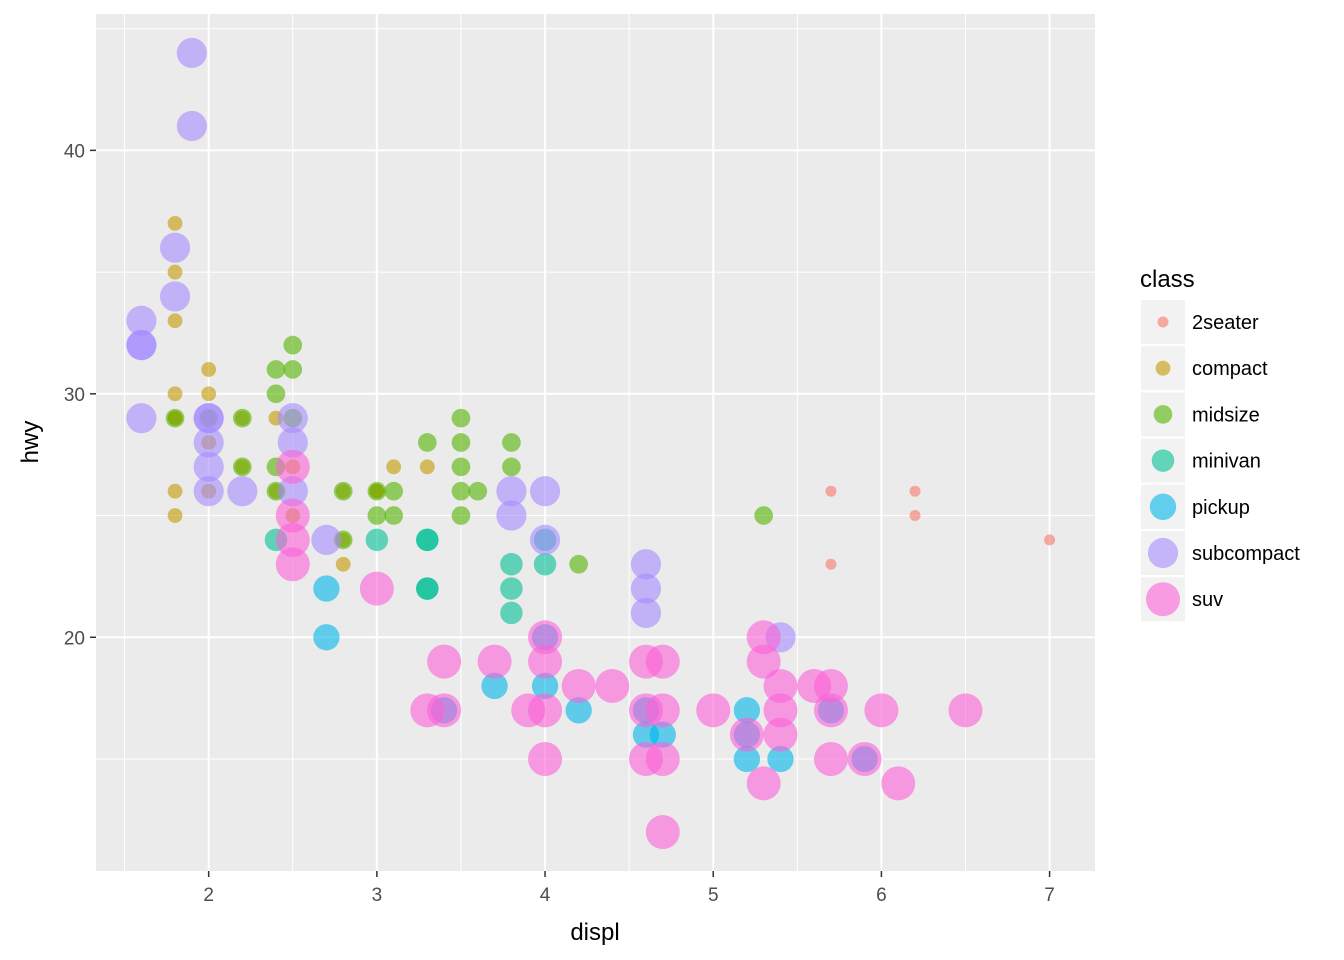 The height and width of the screenshot is (960, 1344). What do you see at coordinates (881, 895) in the screenshot?
I see `x-tick-label: 6` at bounding box center [881, 895].